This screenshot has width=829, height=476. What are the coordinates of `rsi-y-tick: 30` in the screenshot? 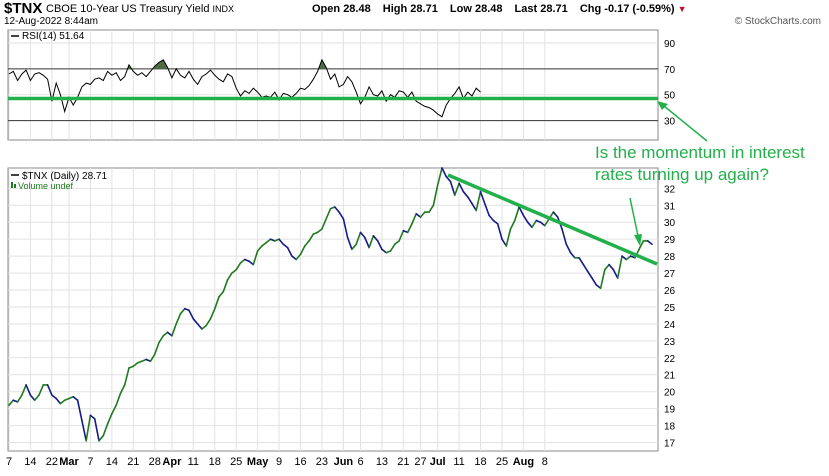 It's located at (670, 122).